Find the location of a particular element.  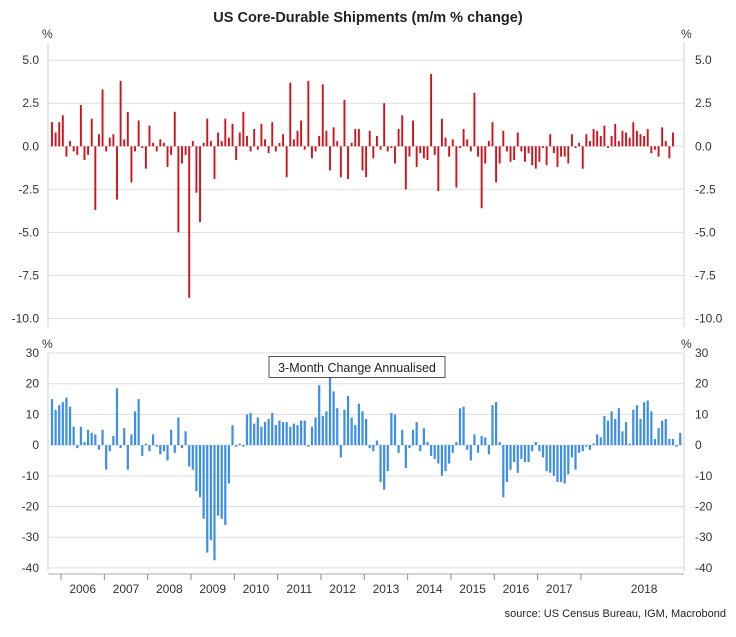

bottom-ytick-label-left: -40 is located at coordinates (31, 568).